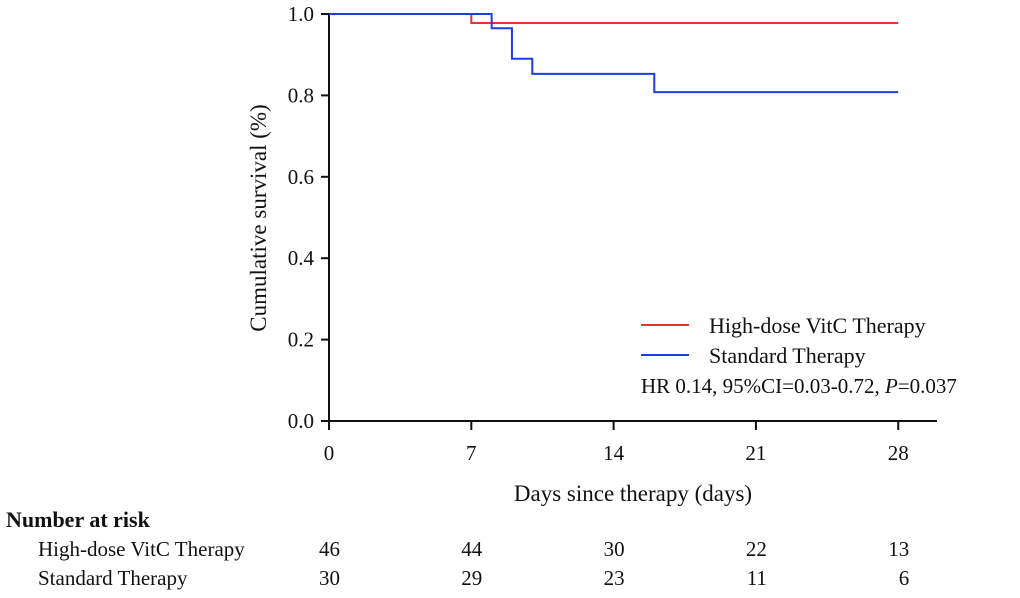 The width and height of the screenshot is (1020, 598). Describe the element at coordinates (308, 217) in the screenshot. I see `y-ticks: 0.0 0.2 0.4 0.6 0.8 1.0` at that location.